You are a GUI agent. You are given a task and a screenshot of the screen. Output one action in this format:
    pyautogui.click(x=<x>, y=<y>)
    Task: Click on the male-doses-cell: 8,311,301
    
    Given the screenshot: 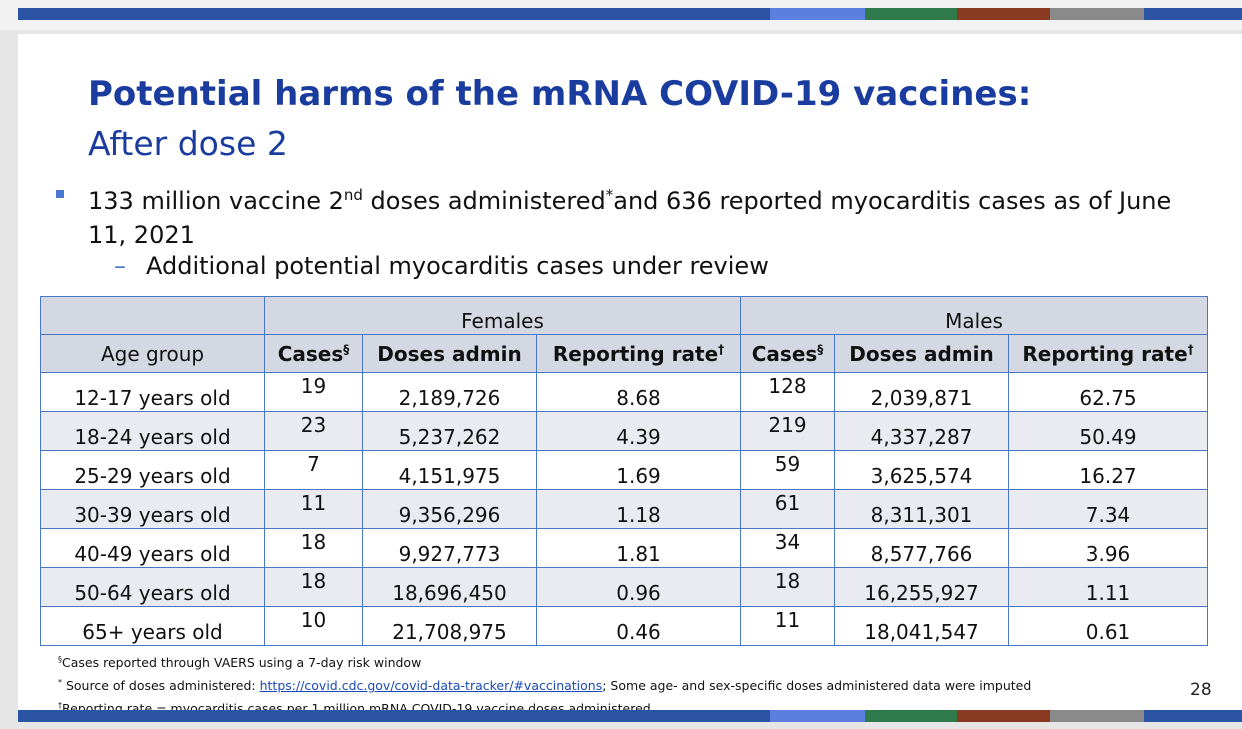 What is the action you would take?
    pyautogui.click(x=922, y=509)
    